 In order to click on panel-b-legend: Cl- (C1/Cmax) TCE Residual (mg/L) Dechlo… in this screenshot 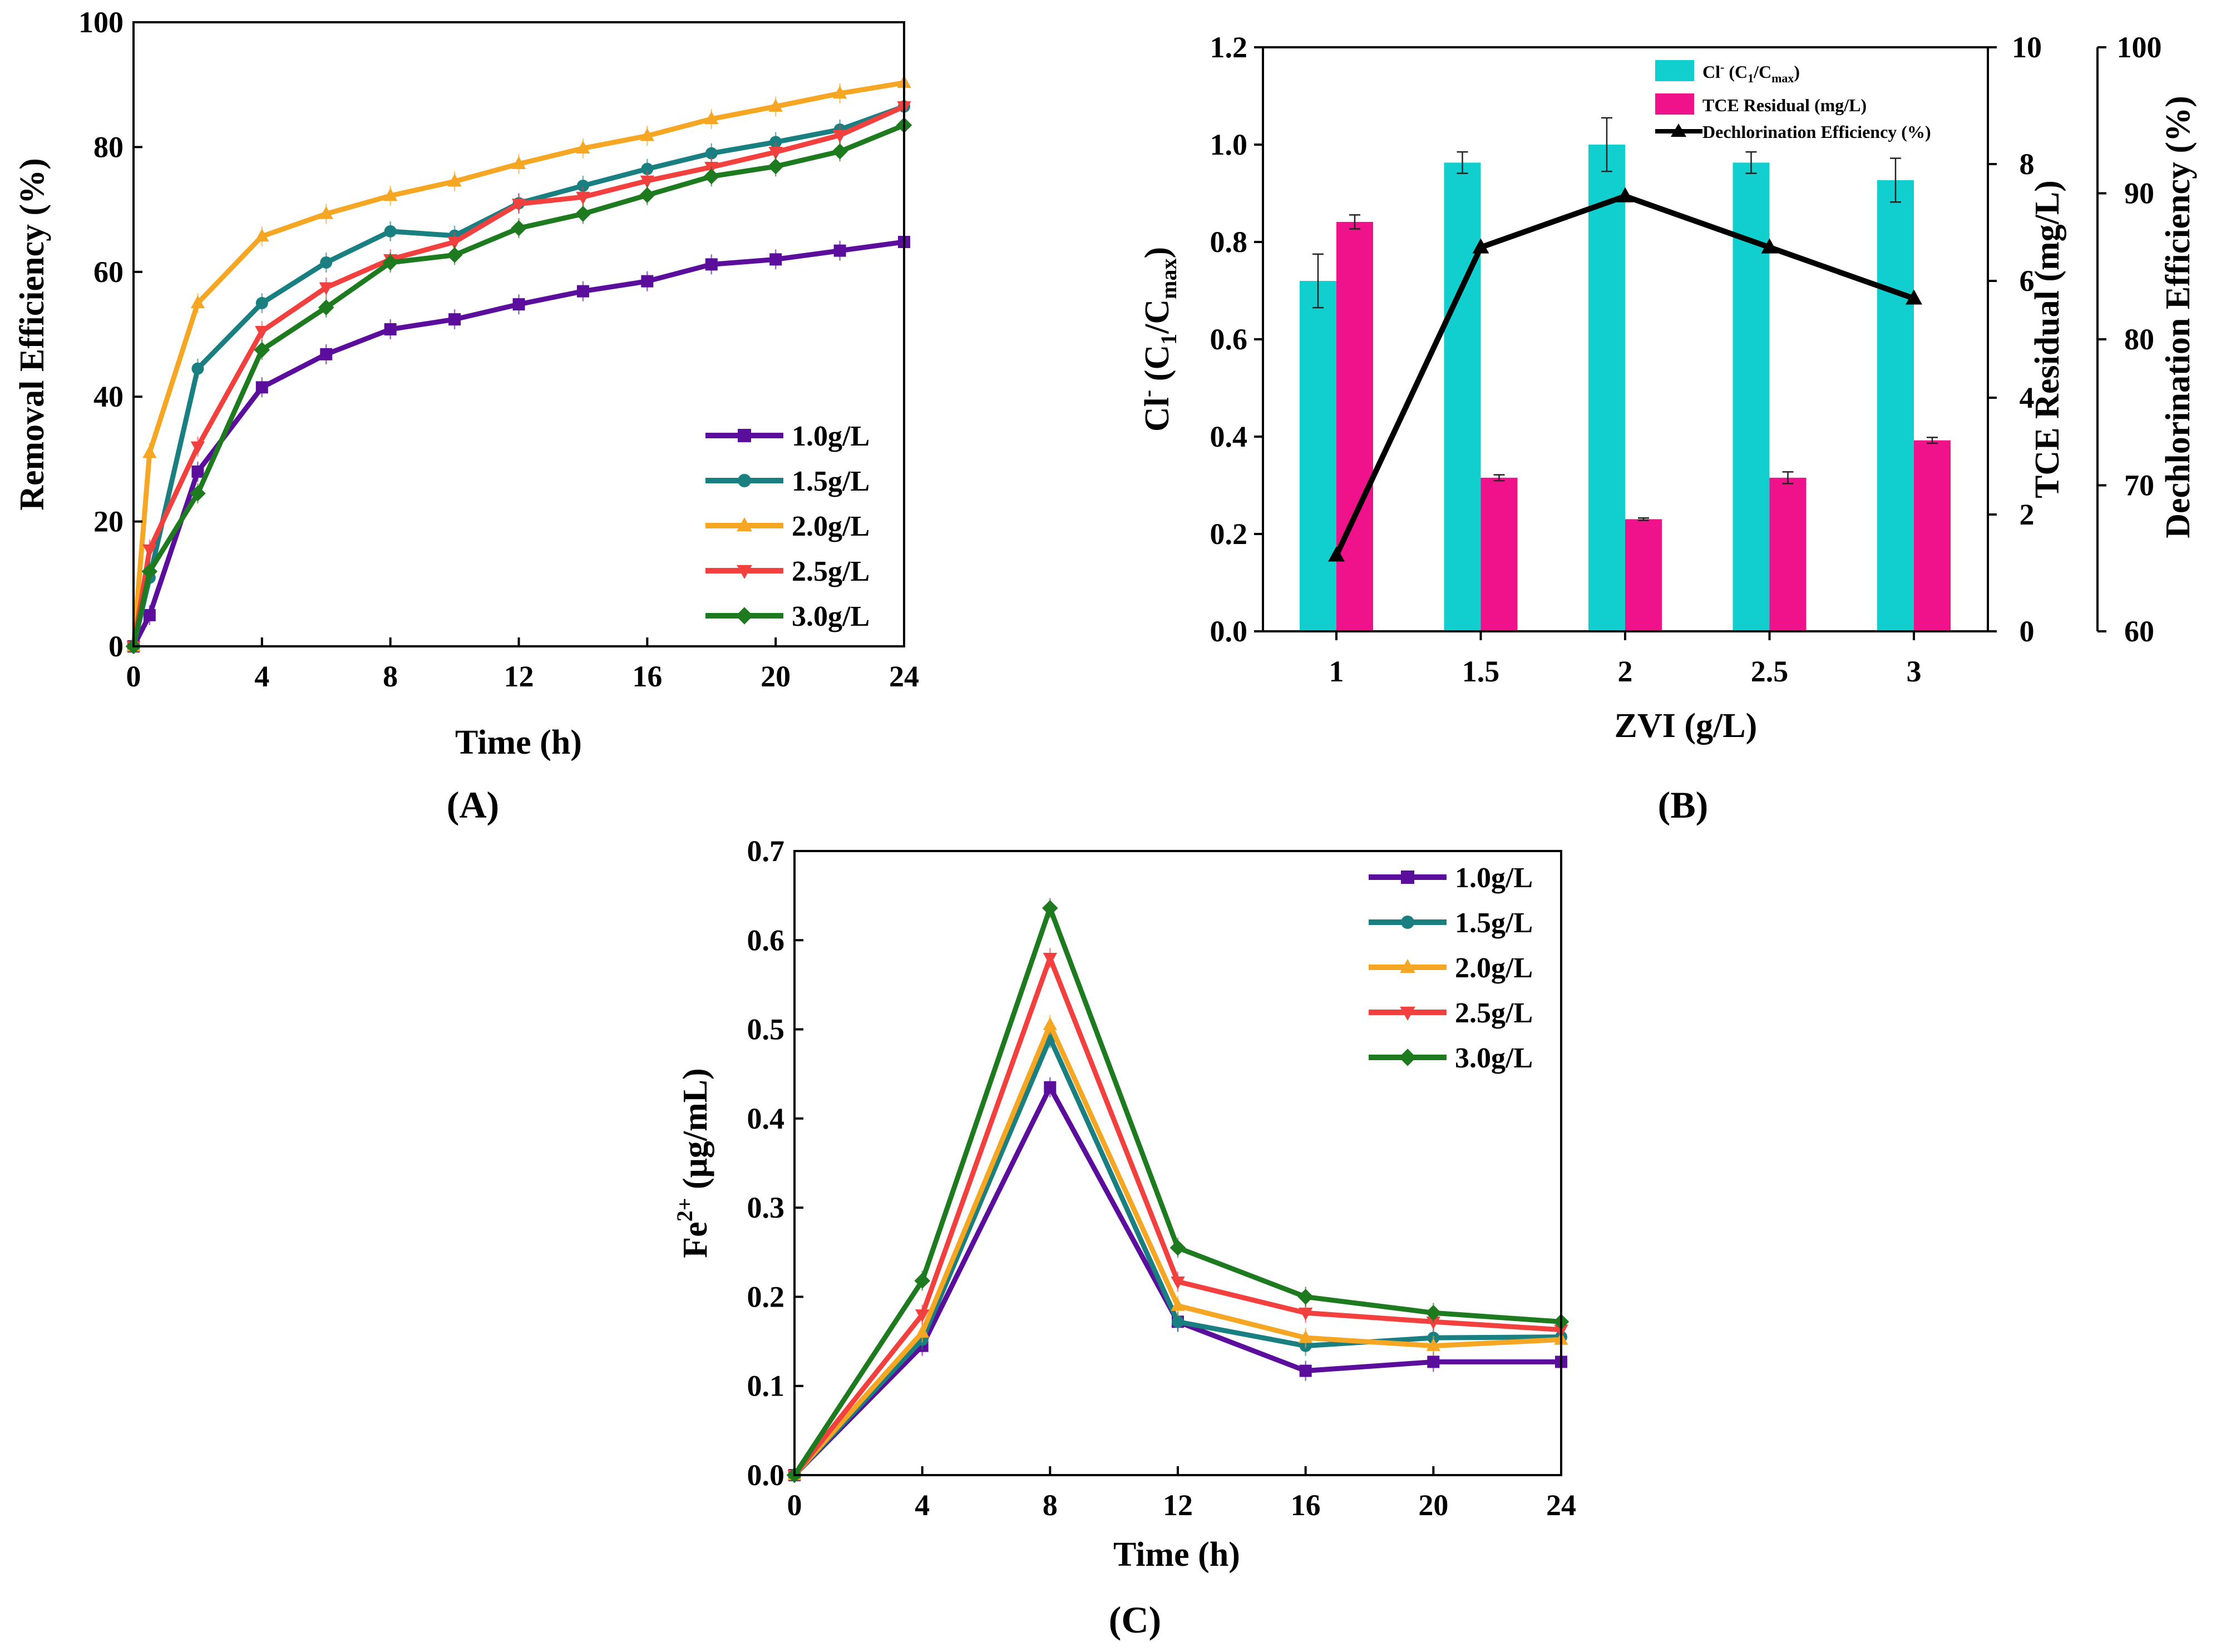, I will do `click(1793, 101)`.